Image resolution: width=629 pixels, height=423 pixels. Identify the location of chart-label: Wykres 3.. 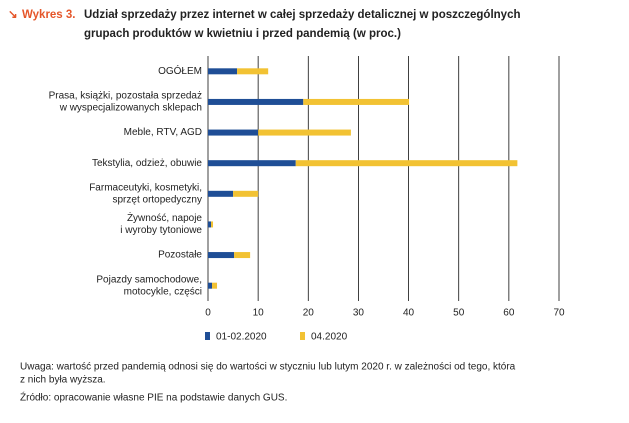
(49, 15).